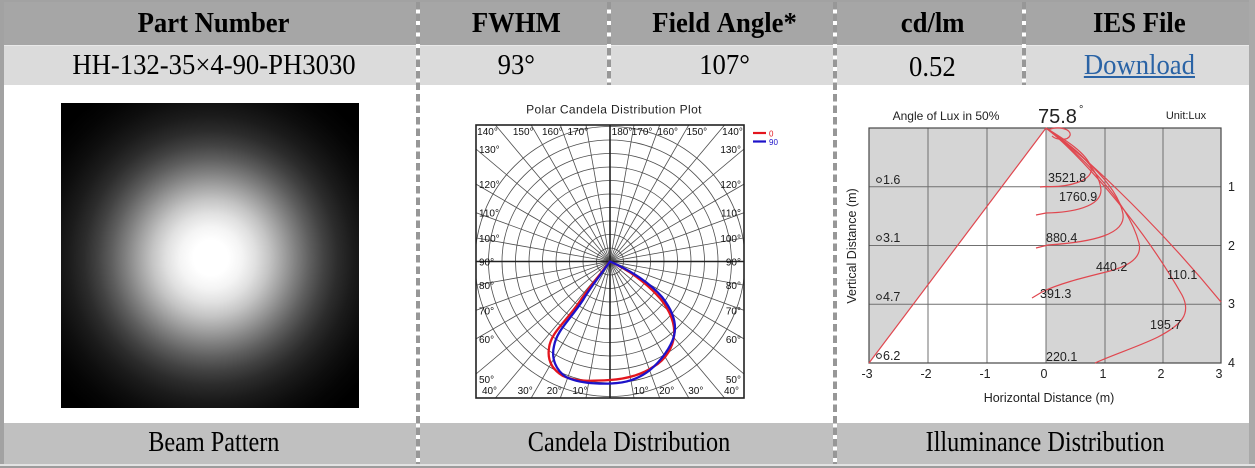 This screenshot has height=468, width=1255. What do you see at coordinates (1078, 197) in the screenshot?
I see `svg-text: 1760.9` at bounding box center [1078, 197].